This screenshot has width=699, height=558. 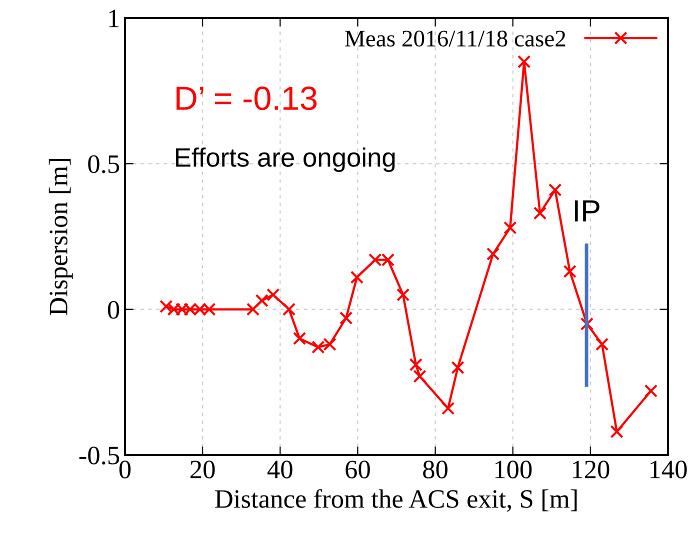 I want to click on x-tick-label: 120, so click(x=591, y=469).